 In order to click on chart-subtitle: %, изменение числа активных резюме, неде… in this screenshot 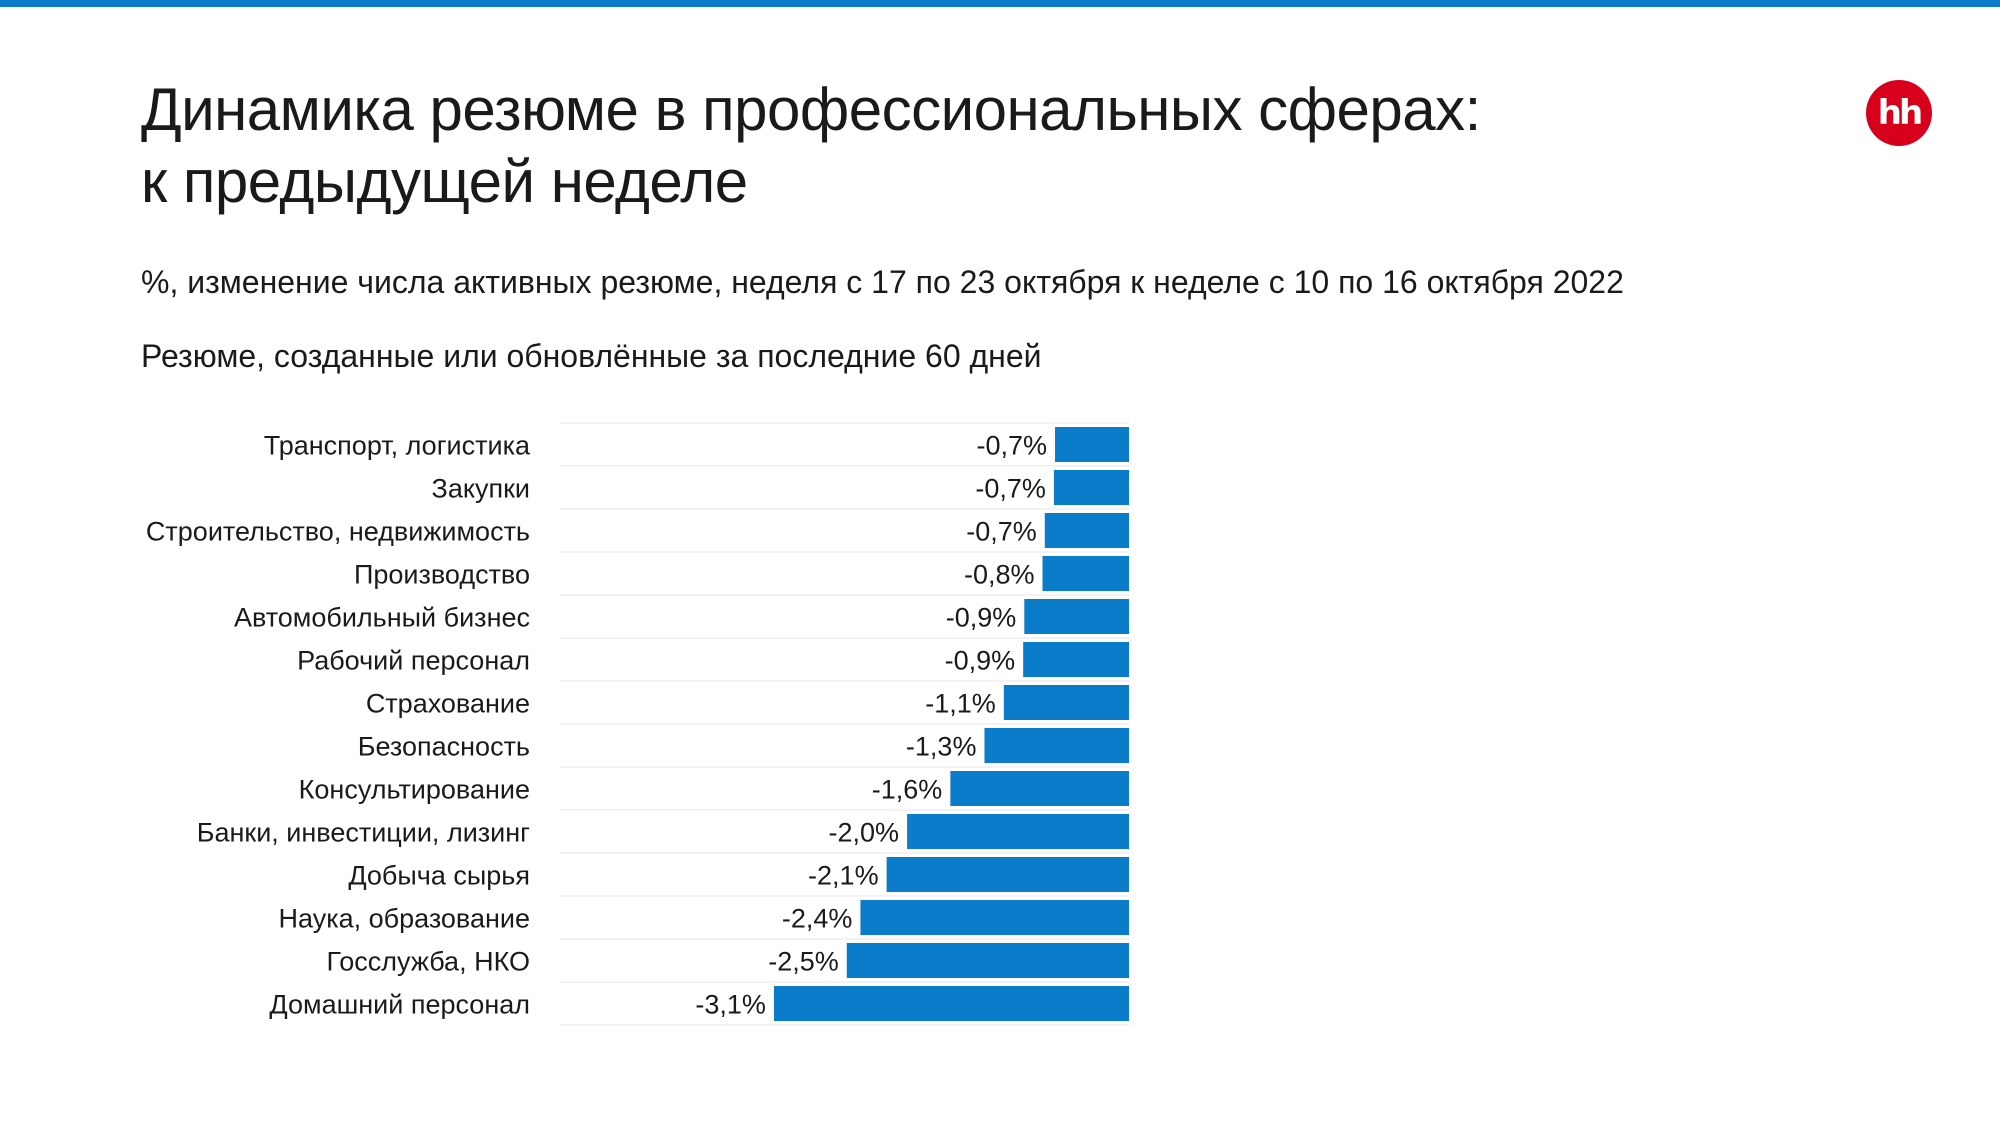, I will do `click(882, 282)`.